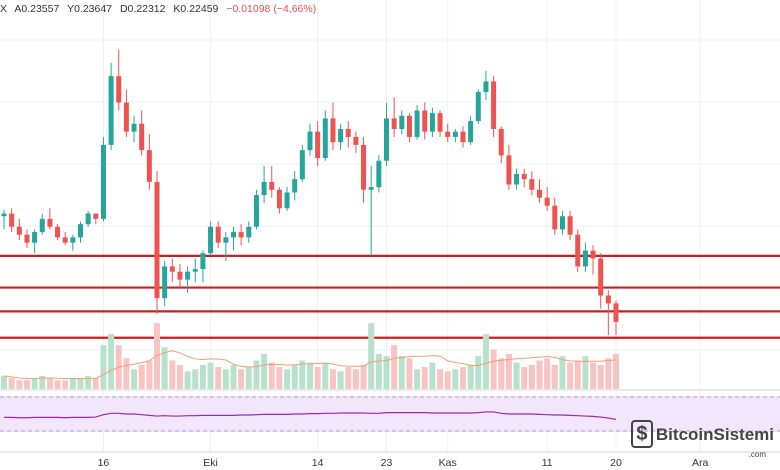  I want to click on x-tick-label: 16, so click(104, 463).